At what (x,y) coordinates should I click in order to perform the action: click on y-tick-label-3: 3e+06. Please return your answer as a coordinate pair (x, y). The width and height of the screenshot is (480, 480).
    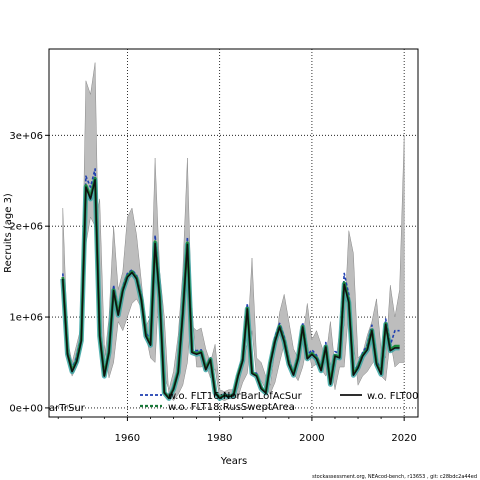
    Looking at the image, I should click on (26, 136).